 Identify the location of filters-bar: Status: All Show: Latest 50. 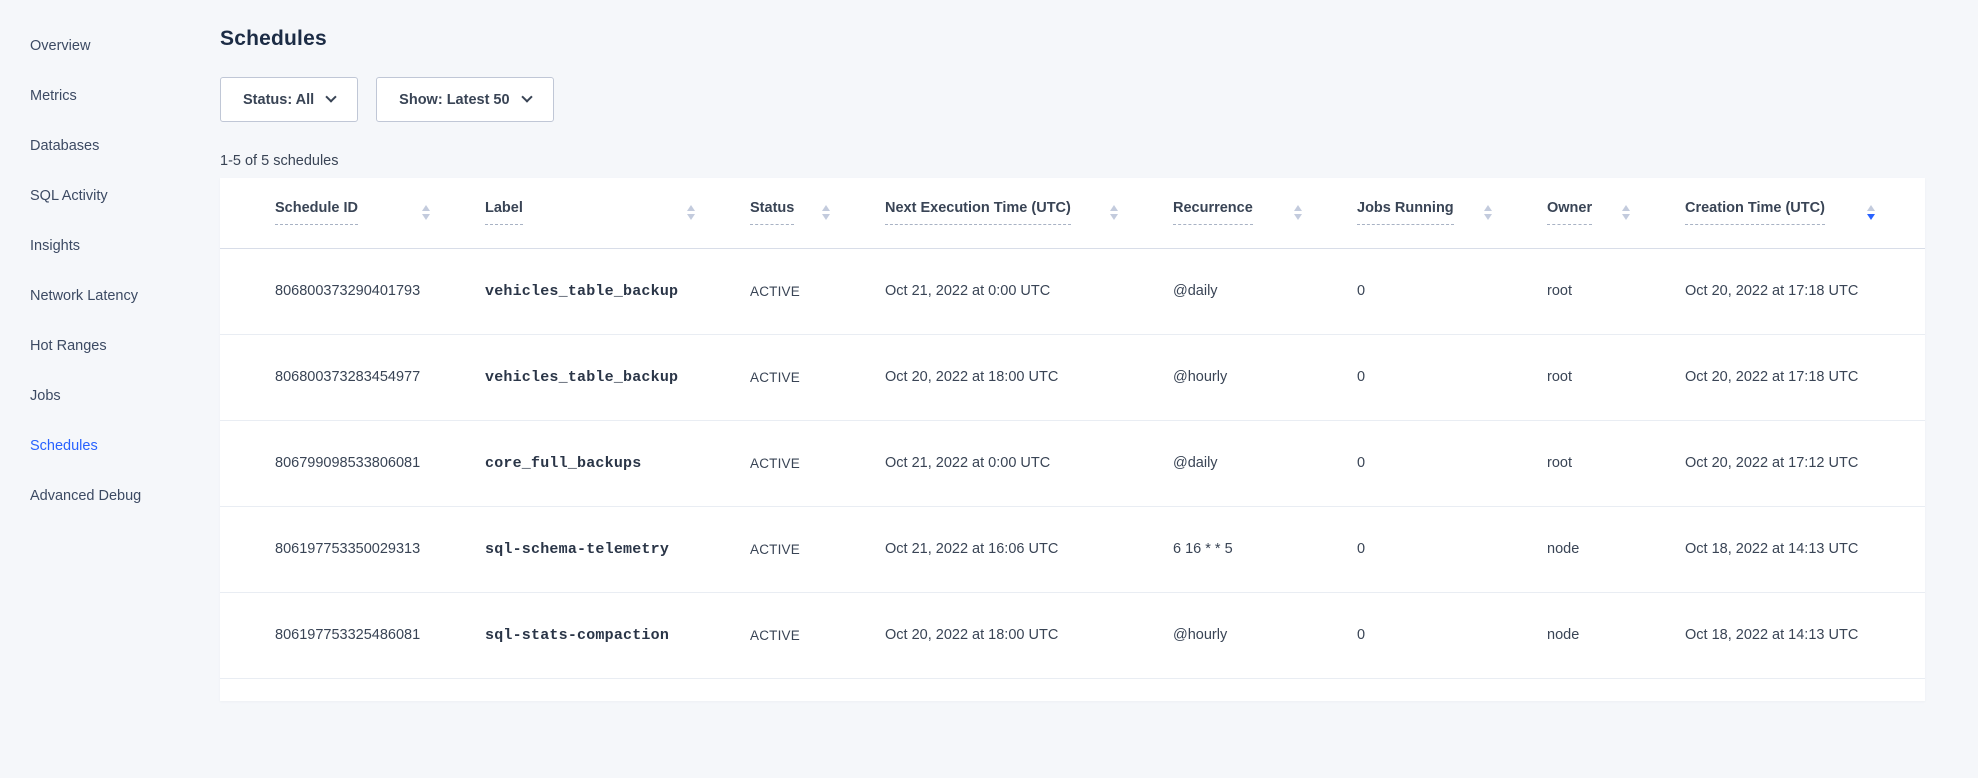
(1072, 99).